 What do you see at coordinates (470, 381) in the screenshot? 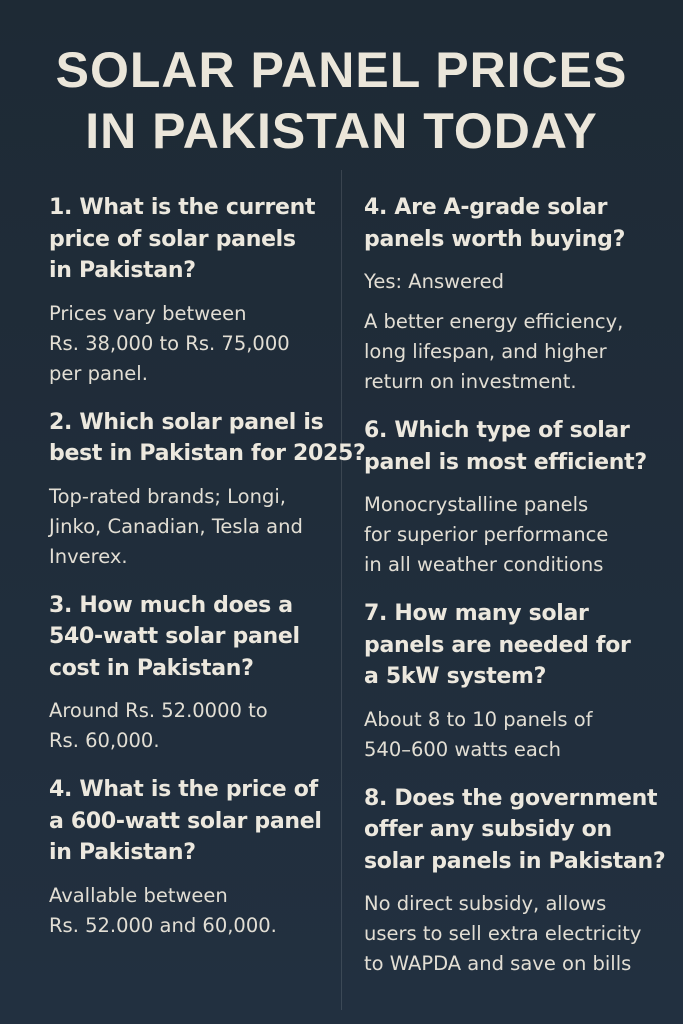
I see `answer-line: return on investment.` at bounding box center [470, 381].